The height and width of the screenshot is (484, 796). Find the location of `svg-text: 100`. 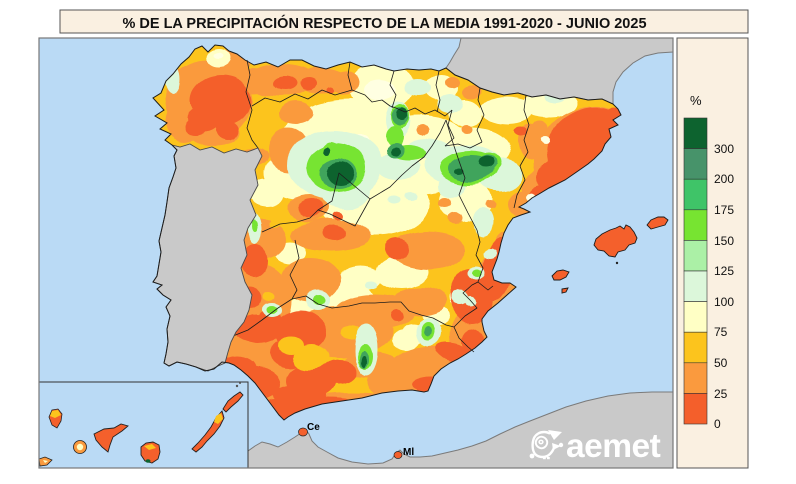

svg-text: 100 is located at coordinates (724, 302).